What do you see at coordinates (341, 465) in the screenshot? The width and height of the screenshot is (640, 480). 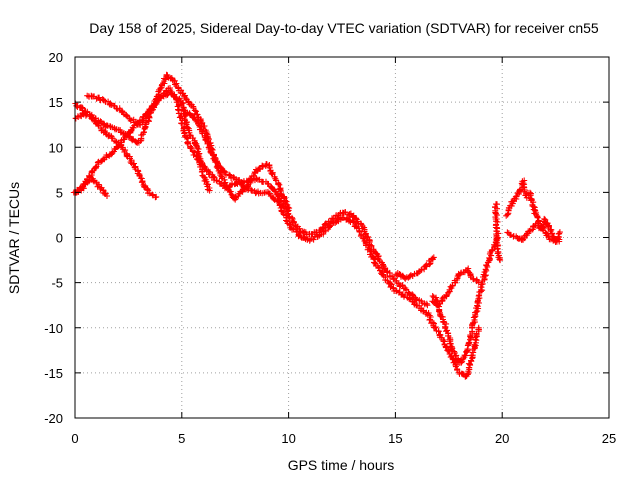 I see `x-axis-label: GPS time / hours` at bounding box center [341, 465].